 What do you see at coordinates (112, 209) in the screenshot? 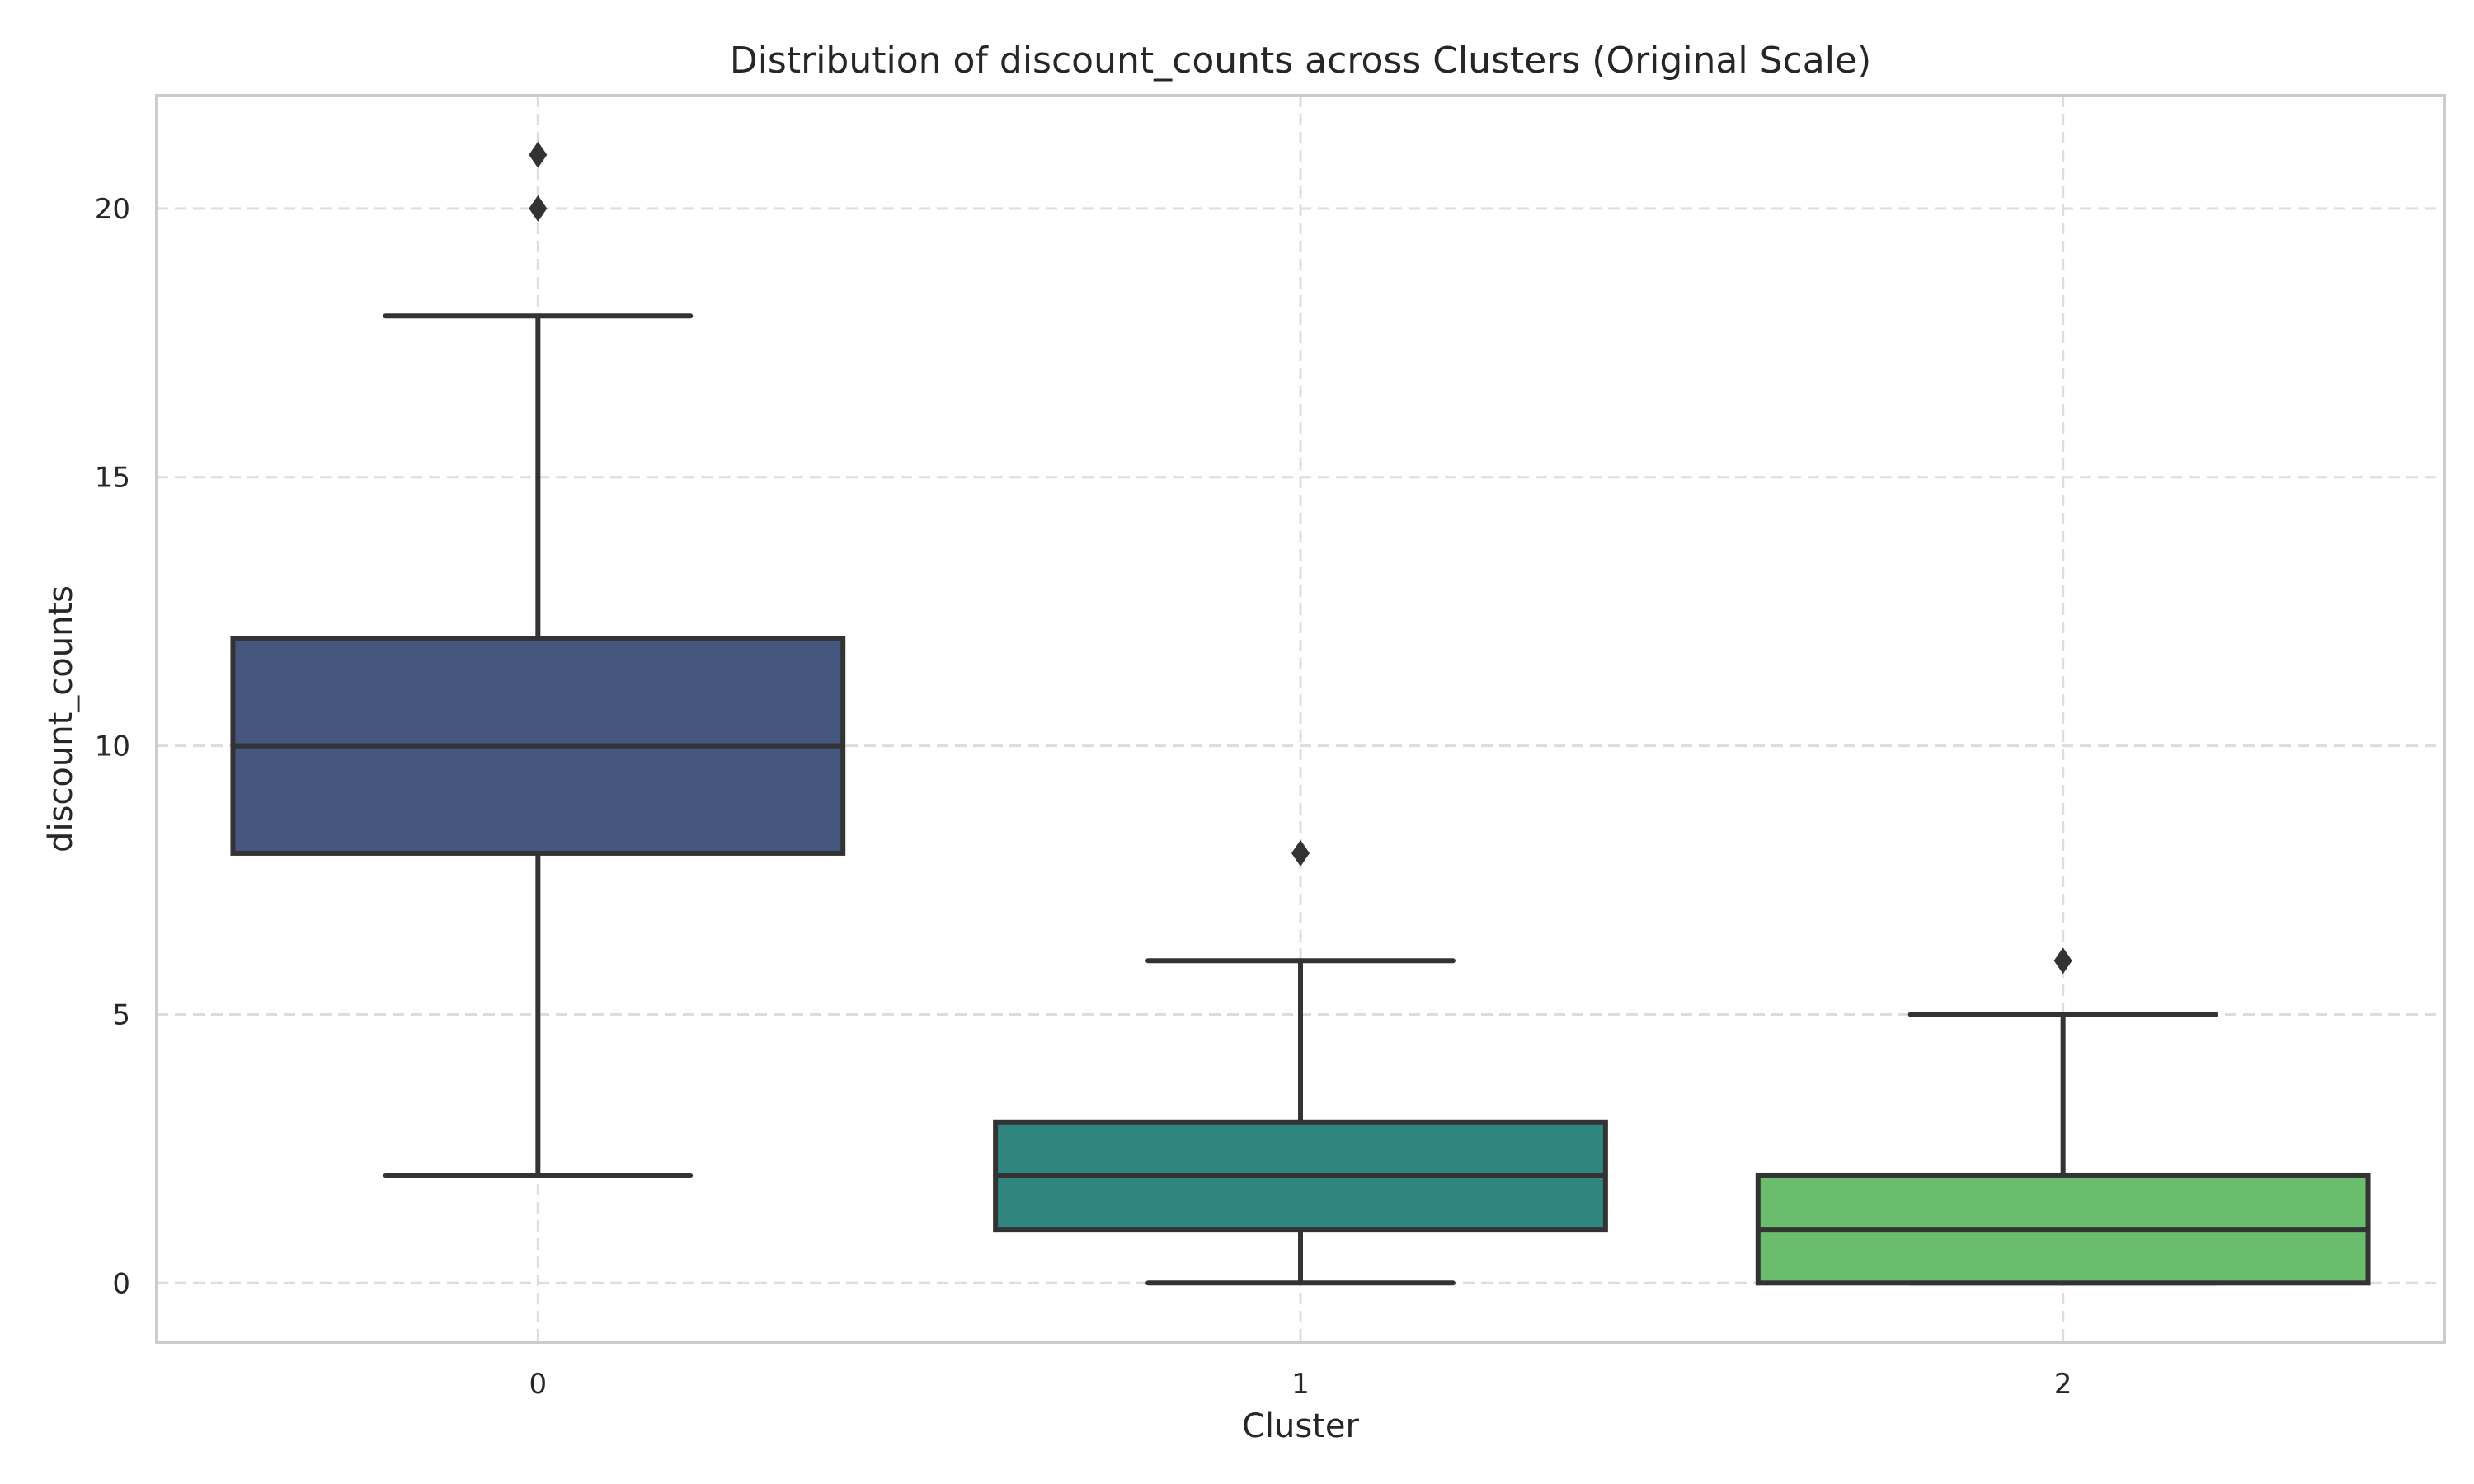
I see `y-tick-label: 20` at bounding box center [112, 209].